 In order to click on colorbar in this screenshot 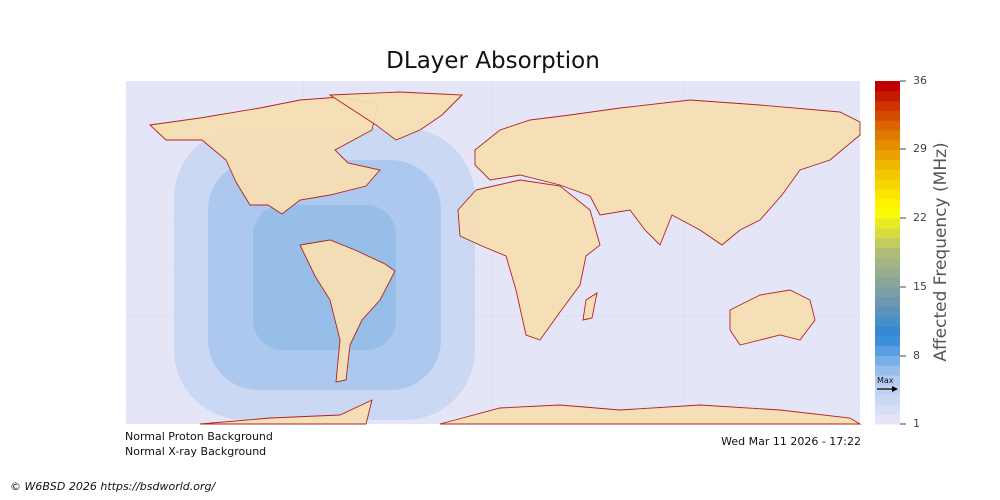, I will do `click(887, 253)`.